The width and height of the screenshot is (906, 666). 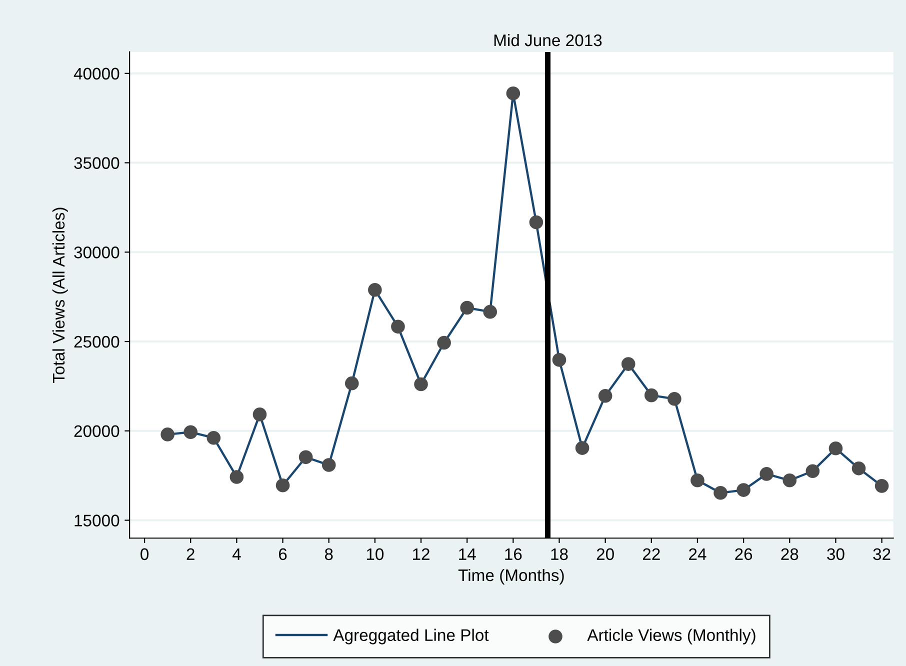 What do you see at coordinates (881, 554) in the screenshot?
I see `x-tick-label: 32` at bounding box center [881, 554].